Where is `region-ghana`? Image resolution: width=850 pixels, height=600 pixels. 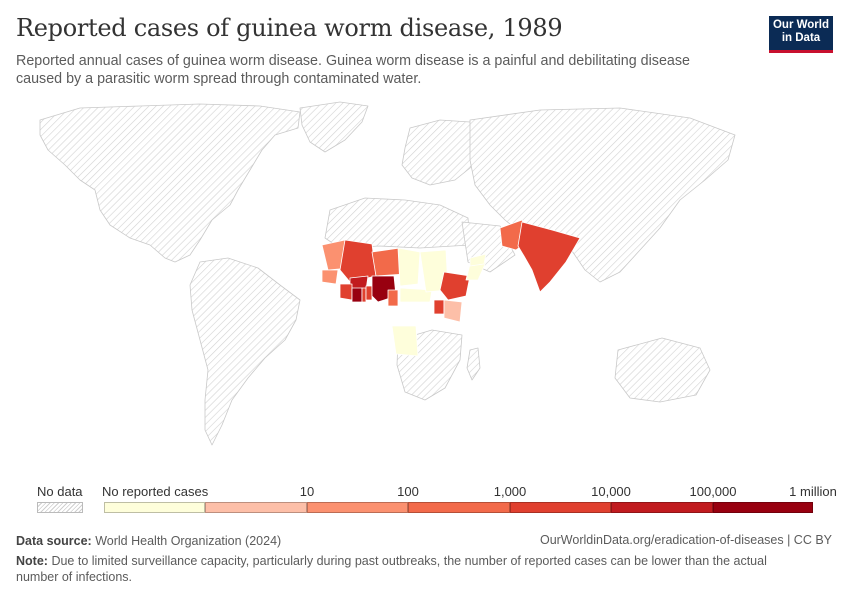 region-ghana is located at coordinates (357, 295).